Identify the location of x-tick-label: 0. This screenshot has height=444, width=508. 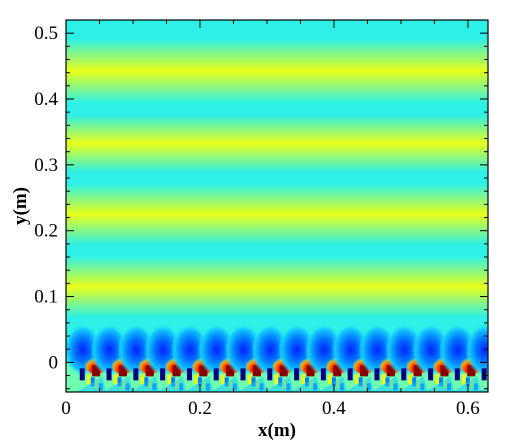
(66, 408).